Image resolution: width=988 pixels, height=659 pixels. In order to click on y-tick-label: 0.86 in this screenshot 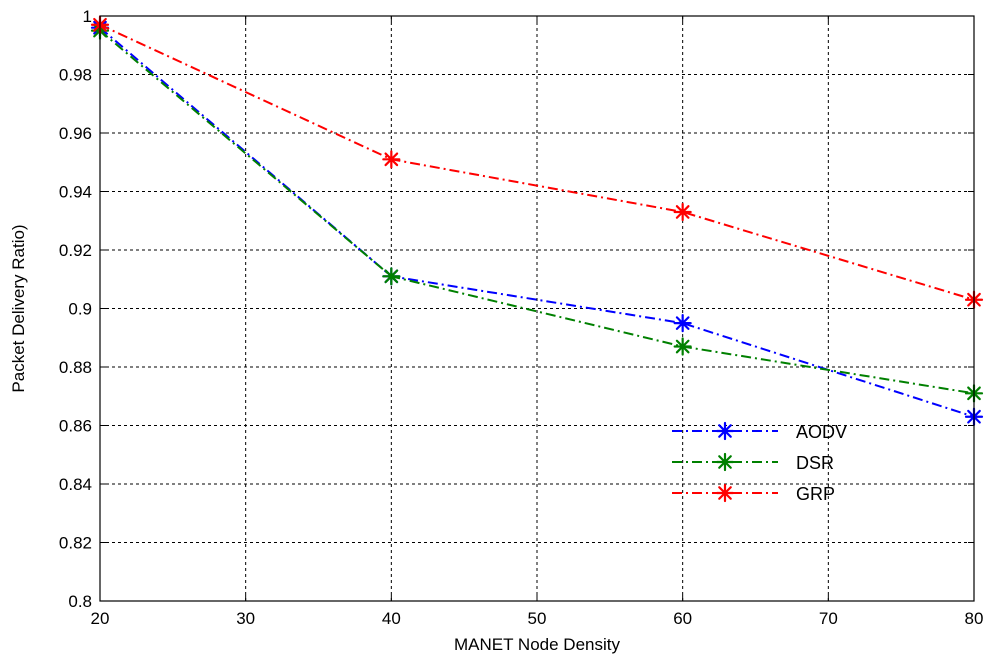, I will do `click(75, 426)`.